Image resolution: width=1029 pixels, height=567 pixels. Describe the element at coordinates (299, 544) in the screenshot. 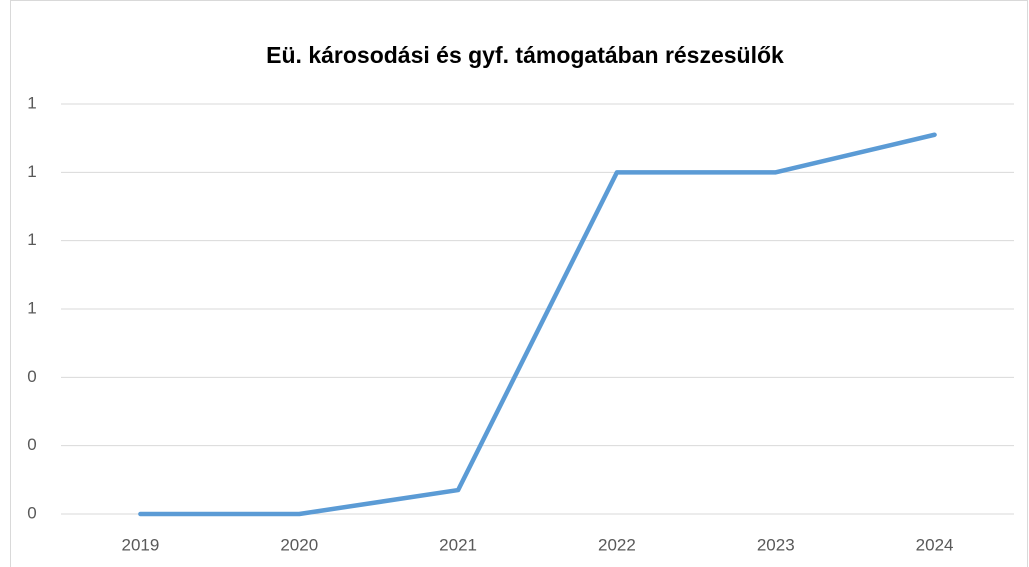

I see `x-tick-label: 2020` at that location.